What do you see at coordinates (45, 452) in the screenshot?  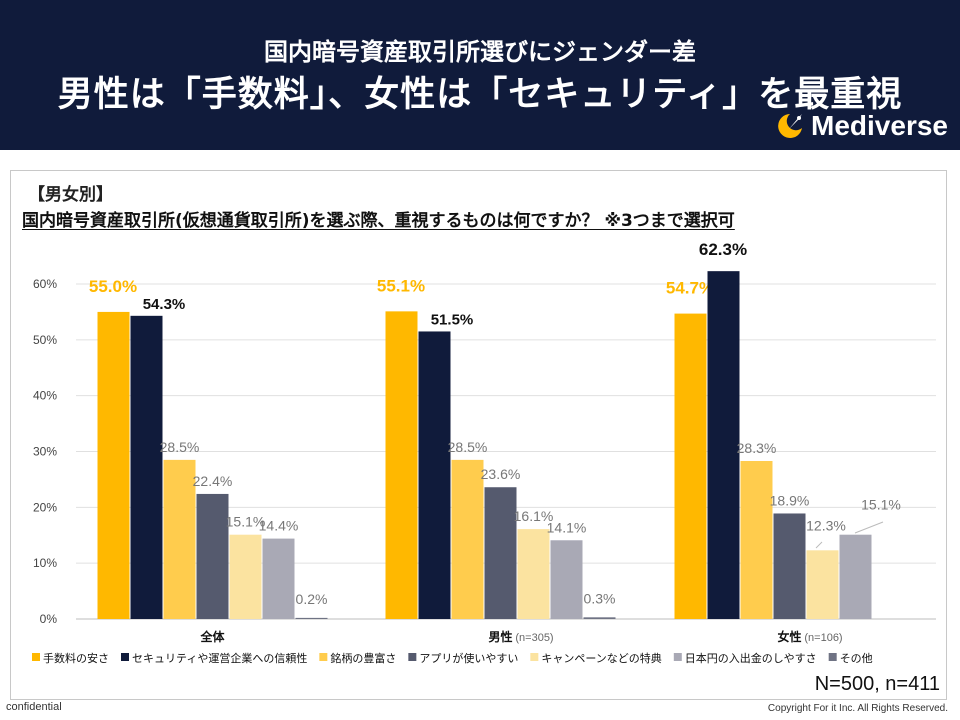 I see `y-tick-label: 30%` at bounding box center [45, 452].